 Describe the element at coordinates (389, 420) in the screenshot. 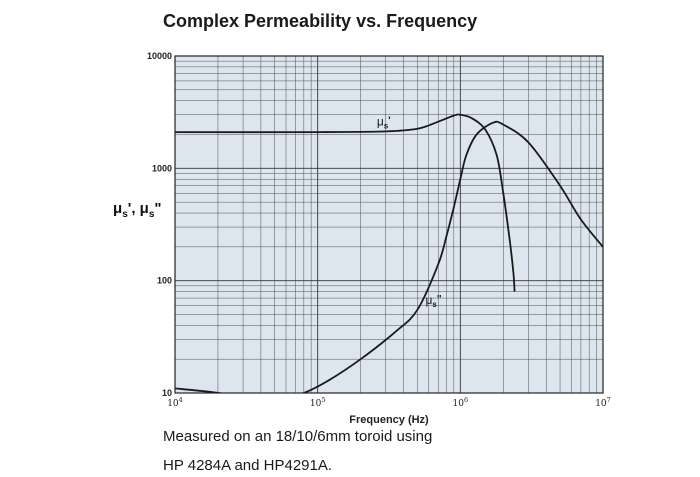

I see `x-axis-label: Frequency (Hz)` at that location.